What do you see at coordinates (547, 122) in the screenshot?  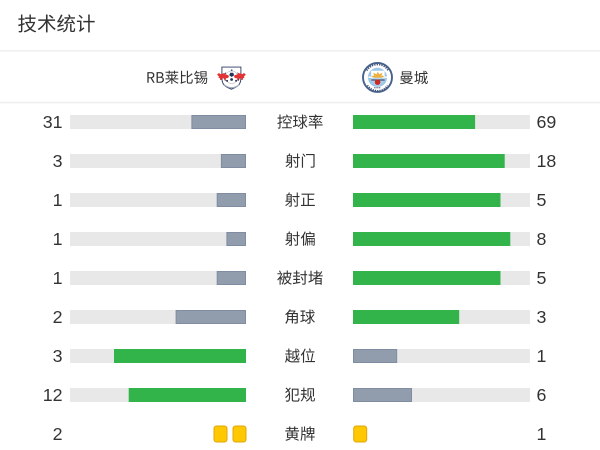 I see `svg-text: 69` at bounding box center [547, 122].